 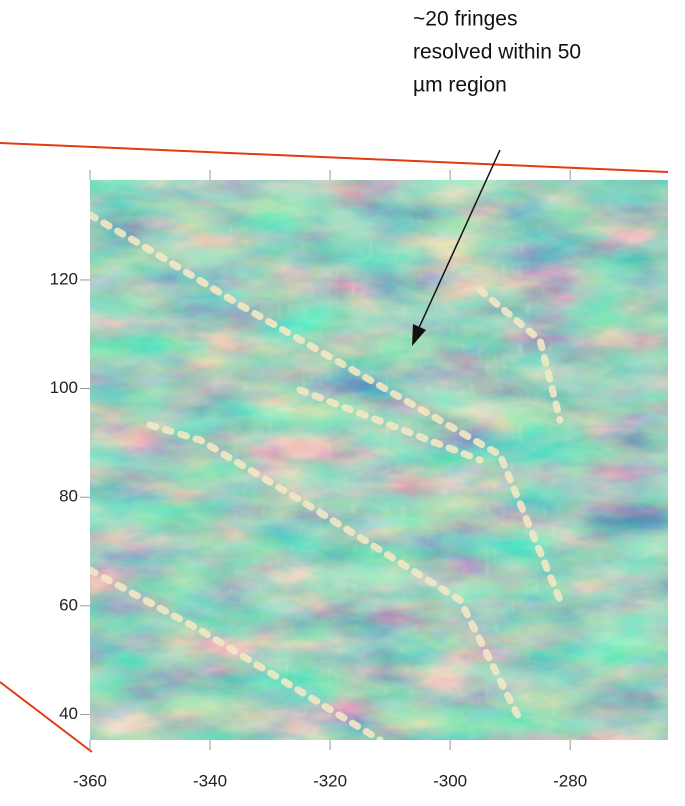 What do you see at coordinates (419, 335) in the screenshot?
I see `arrow-head` at bounding box center [419, 335].